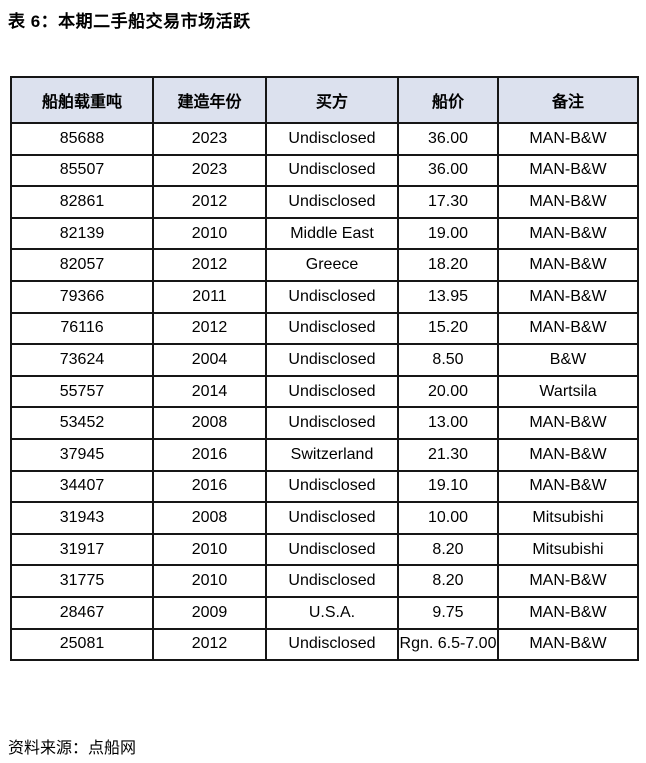  I want to click on table-row: 76116 2012 Undisclosed 15.20 MAN-B&W, so click(324, 328).